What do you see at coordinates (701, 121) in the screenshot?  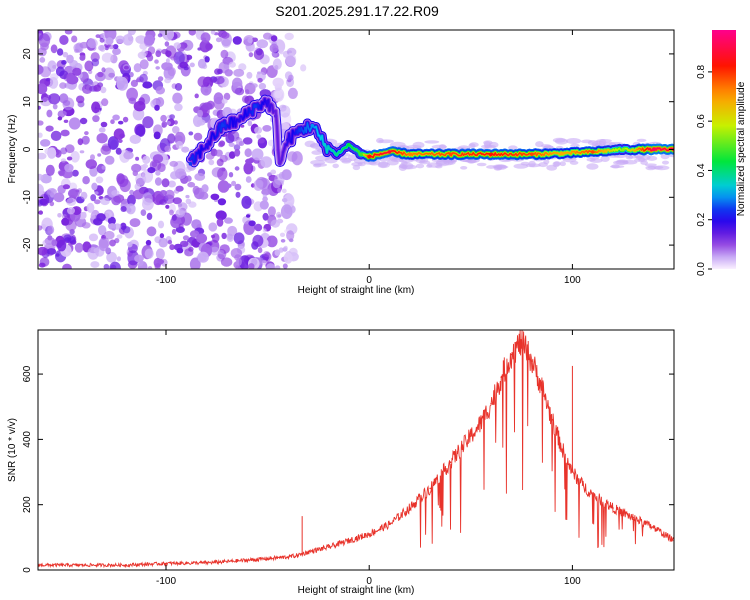 I see `colorbar-tick-label: 0.6` at bounding box center [701, 121].